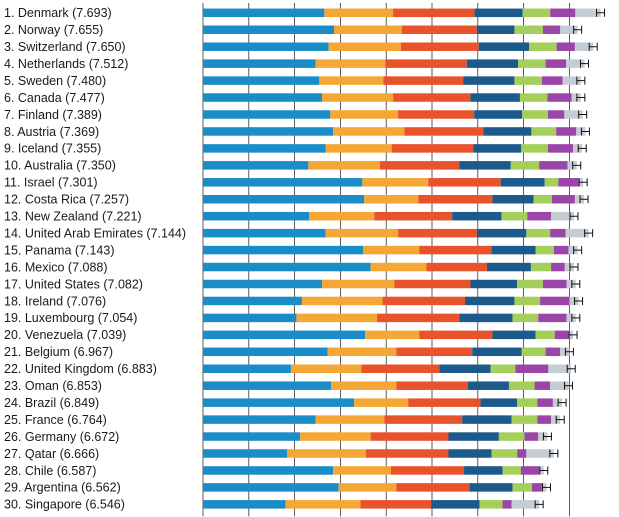 This screenshot has height=517, width=619. I want to click on row-label: 5. Sweden (7.480), so click(55, 81).